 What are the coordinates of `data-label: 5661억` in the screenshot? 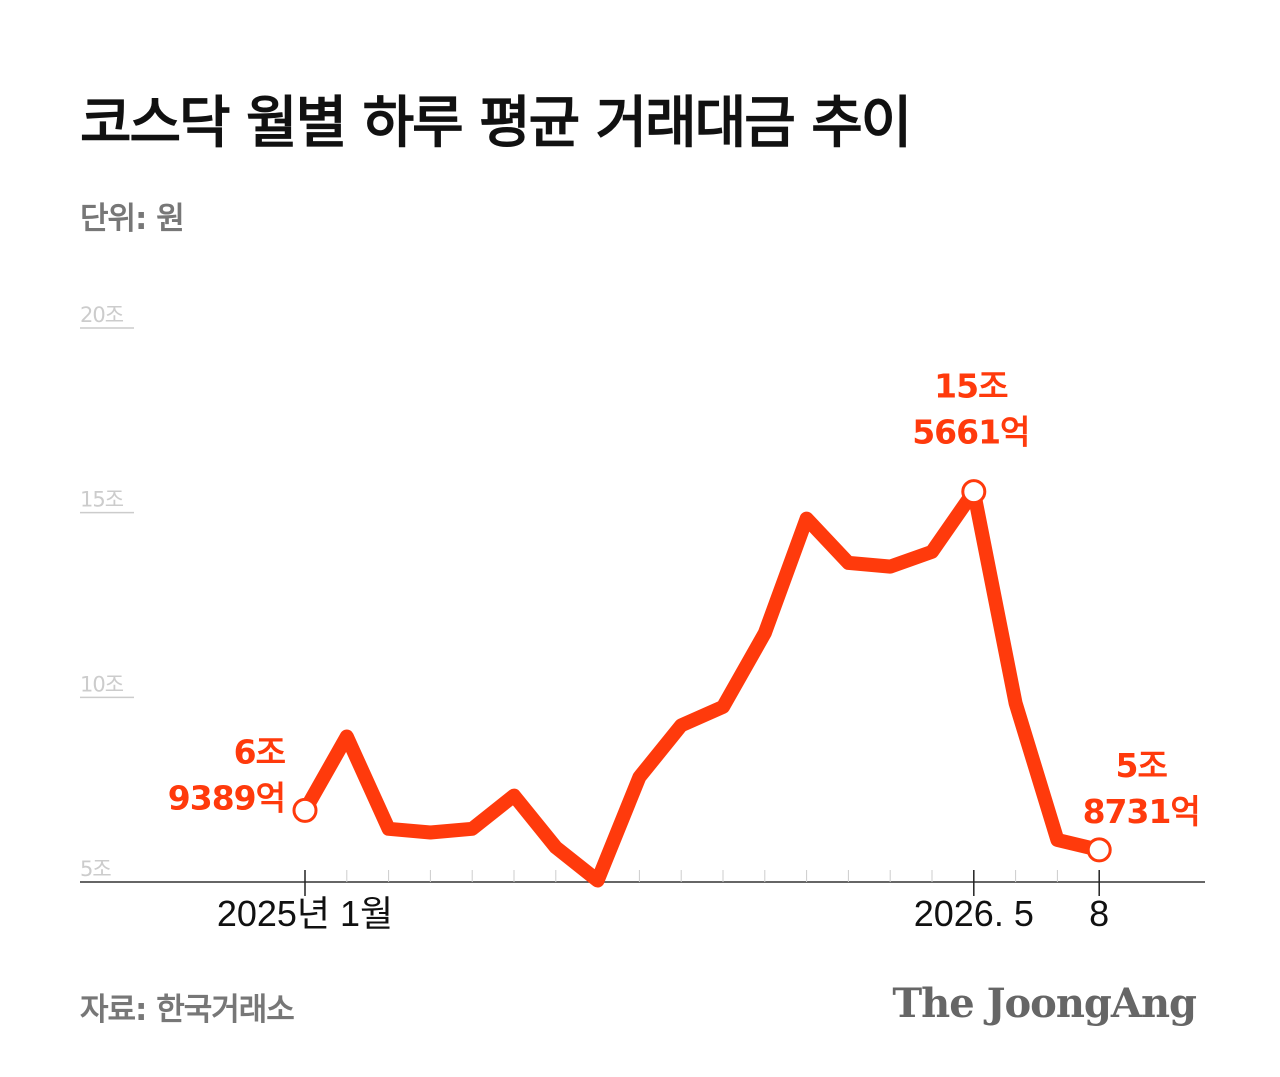 It's located at (970, 432).